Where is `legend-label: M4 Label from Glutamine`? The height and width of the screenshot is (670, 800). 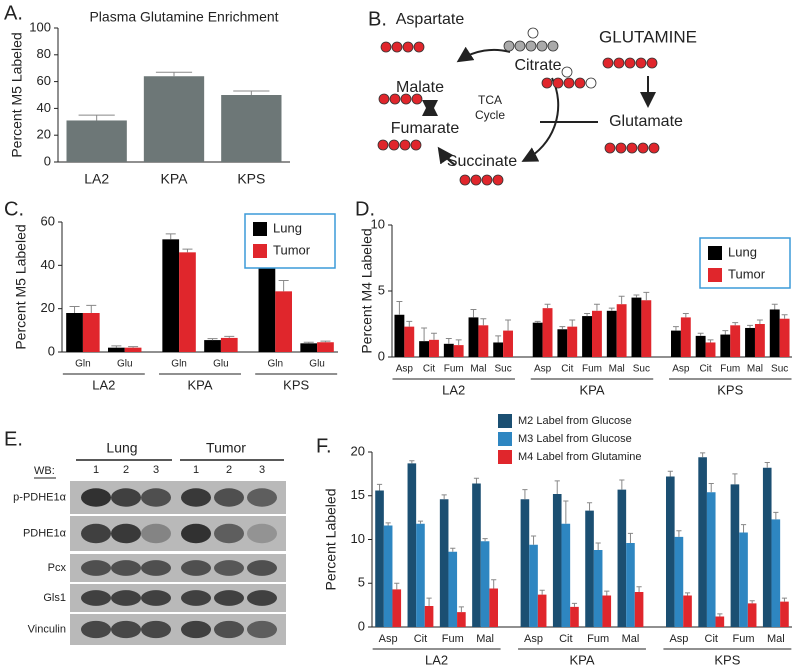
legend-label: M4 Label from Glutamine is located at coordinates (580, 457).